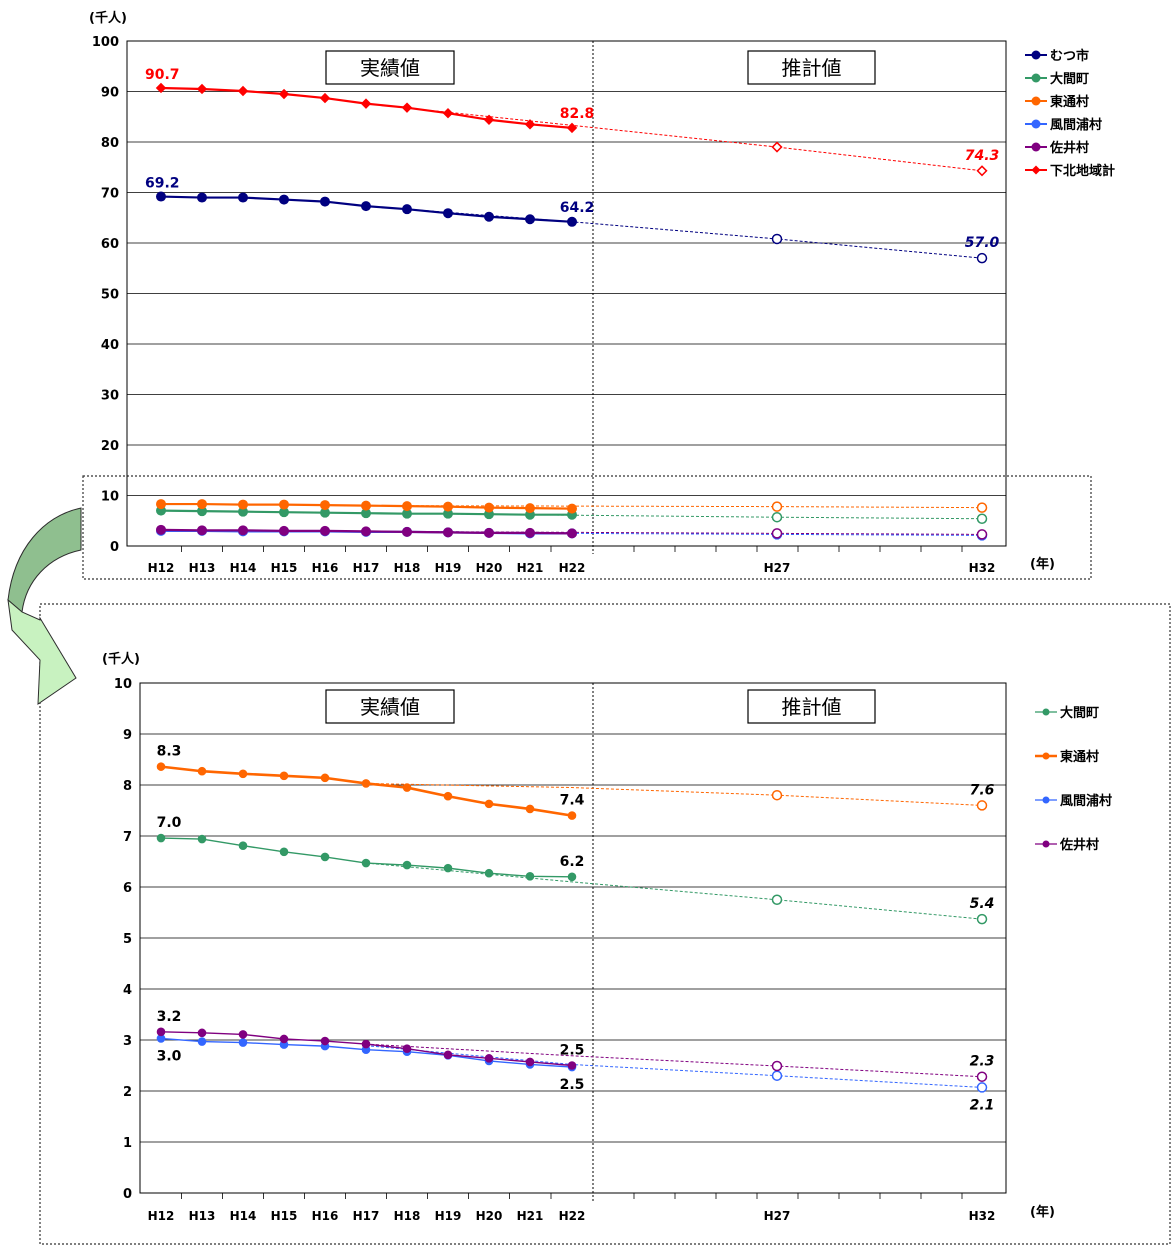 The height and width of the screenshot is (1249, 1175). What do you see at coordinates (390, 707) in the screenshot?
I see `section-label-actual: 実績値` at bounding box center [390, 707].